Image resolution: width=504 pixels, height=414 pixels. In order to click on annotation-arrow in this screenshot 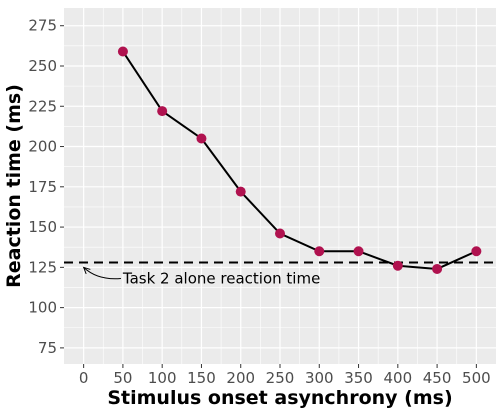, I will do `click(102, 273)`.